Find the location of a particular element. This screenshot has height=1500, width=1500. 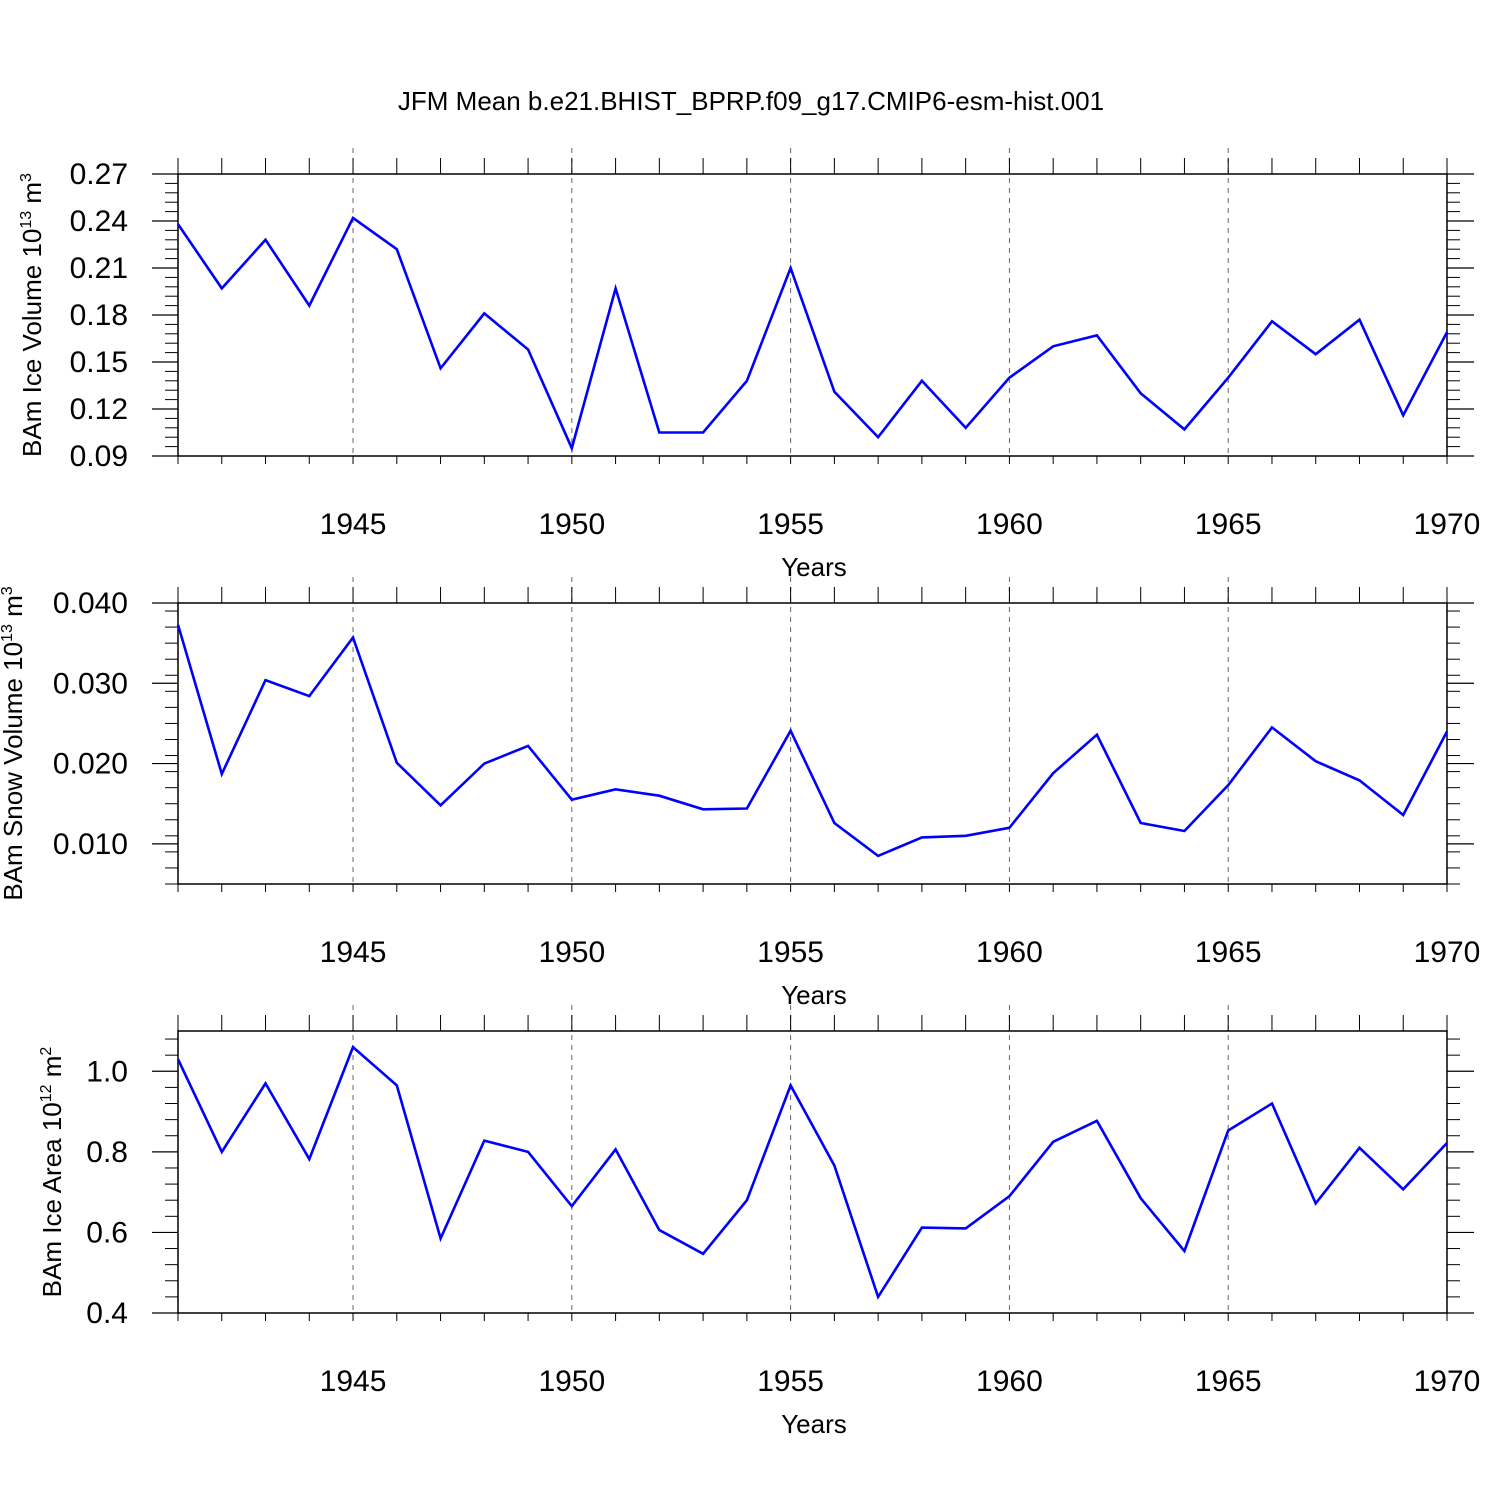

ytick-label: 0.21 is located at coordinates (99, 268).